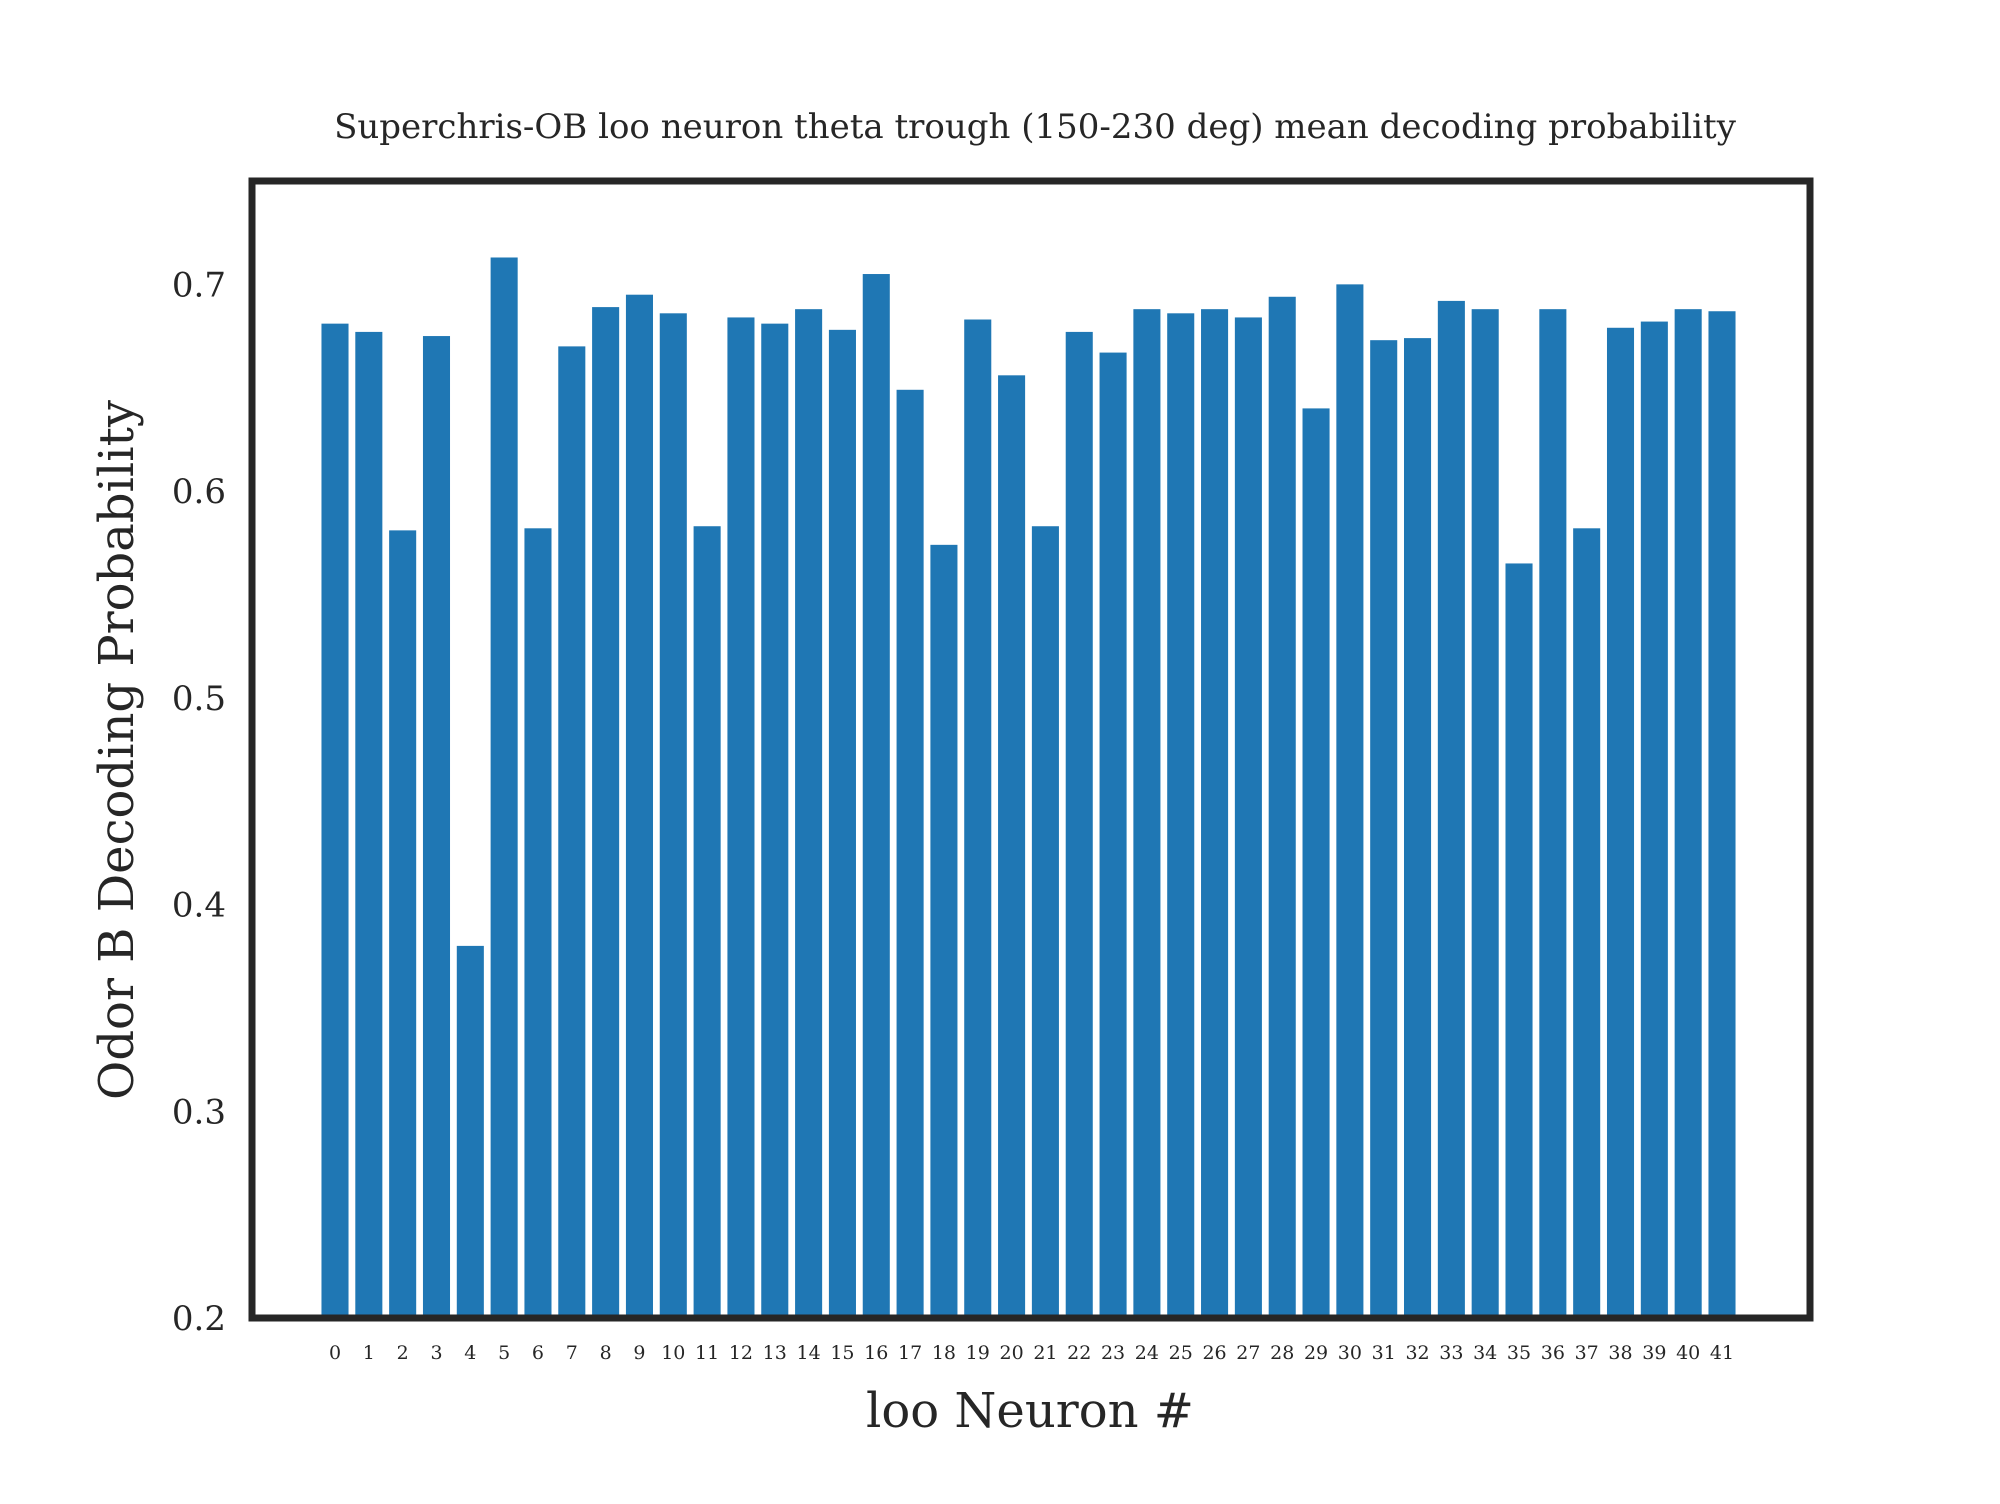 This screenshot has height=1504, width=2000. What do you see at coordinates (199, 492) in the screenshot?
I see `y-tick-label: 0.6` at bounding box center [199, 492].